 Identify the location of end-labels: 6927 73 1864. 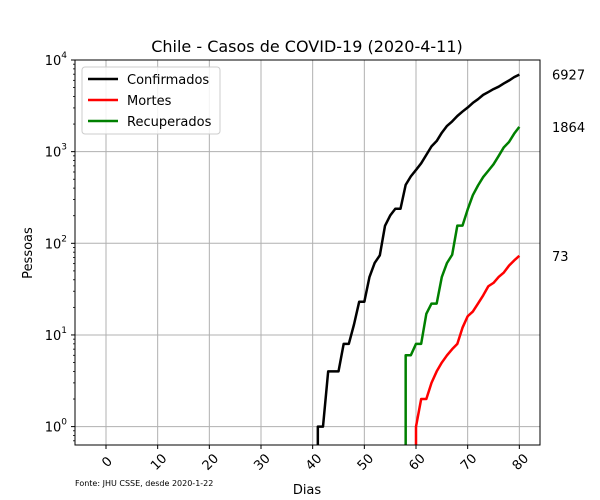
(568, 167).